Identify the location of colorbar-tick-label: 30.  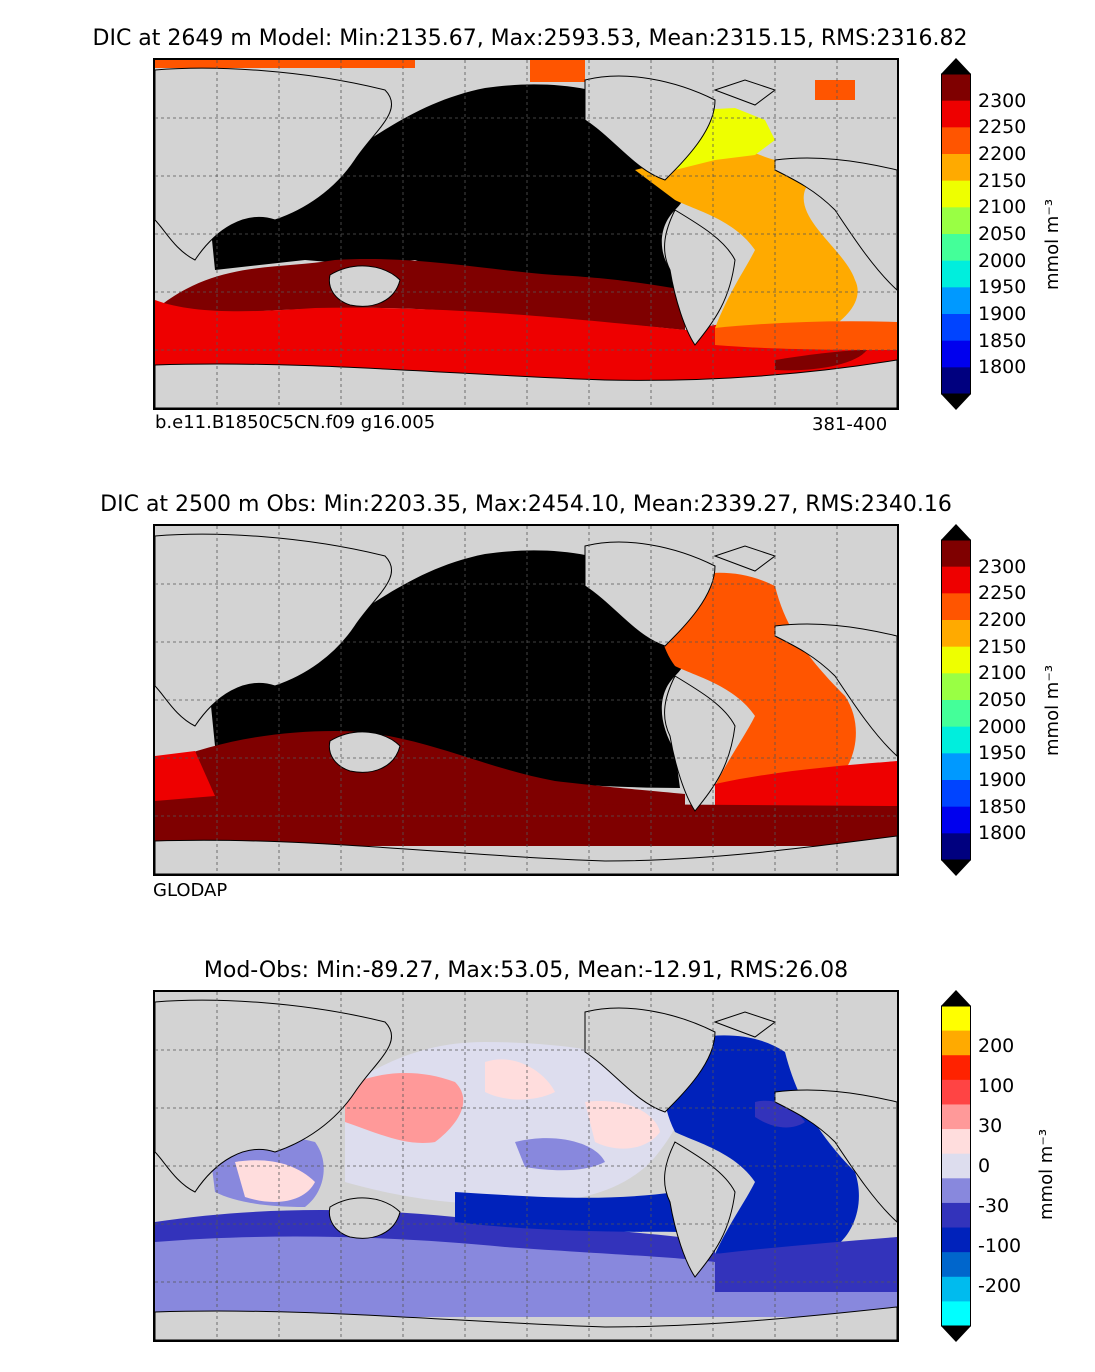
(990, 1126).